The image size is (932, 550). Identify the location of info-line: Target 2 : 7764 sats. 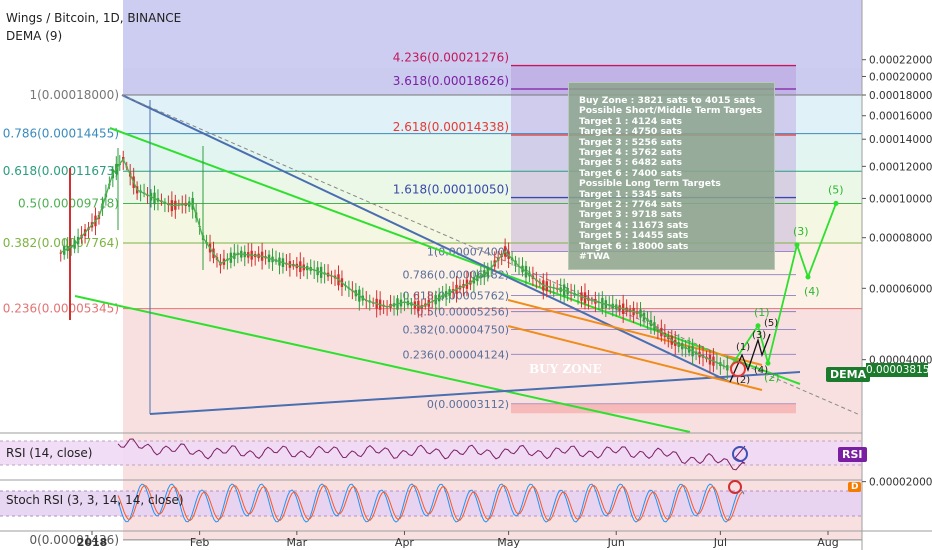
(630, 205).